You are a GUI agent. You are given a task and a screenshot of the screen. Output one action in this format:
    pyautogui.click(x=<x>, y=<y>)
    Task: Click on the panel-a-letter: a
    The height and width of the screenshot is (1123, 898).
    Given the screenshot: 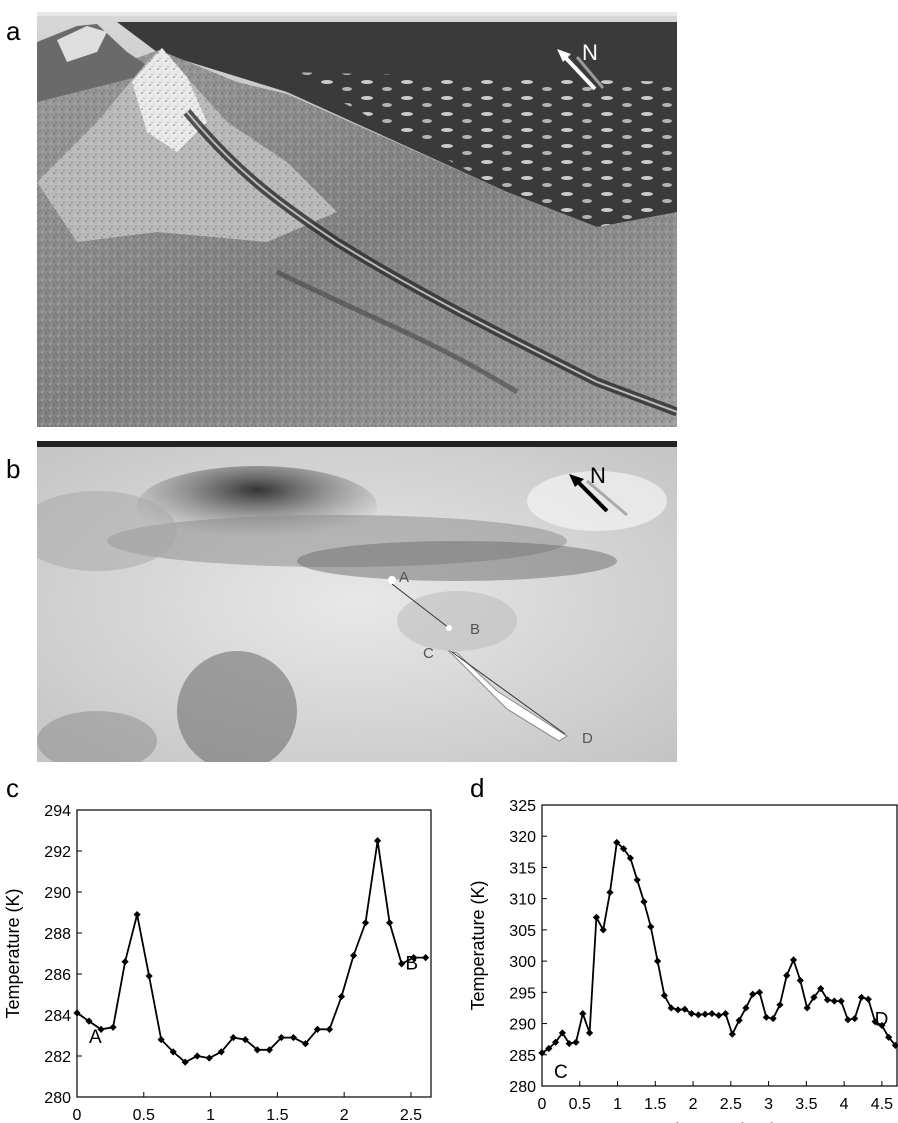 What is the action you would take?
    pyautogui.click(x=13, y=31)
    